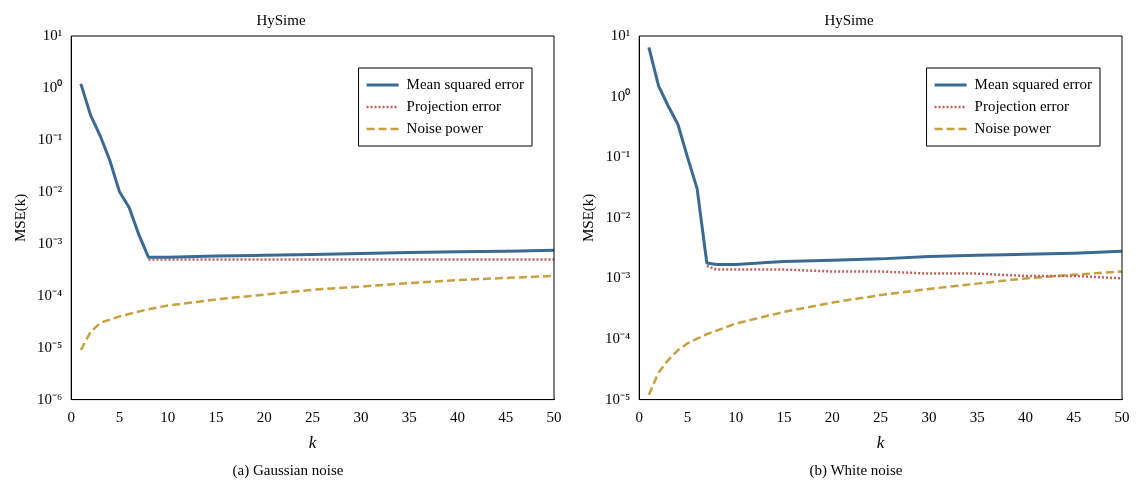 The width and height of the screenshot is (1145, 497). Describe the element at coordinates (856, 470) in the screenshot. I see `text: (b) White noise` at that location.